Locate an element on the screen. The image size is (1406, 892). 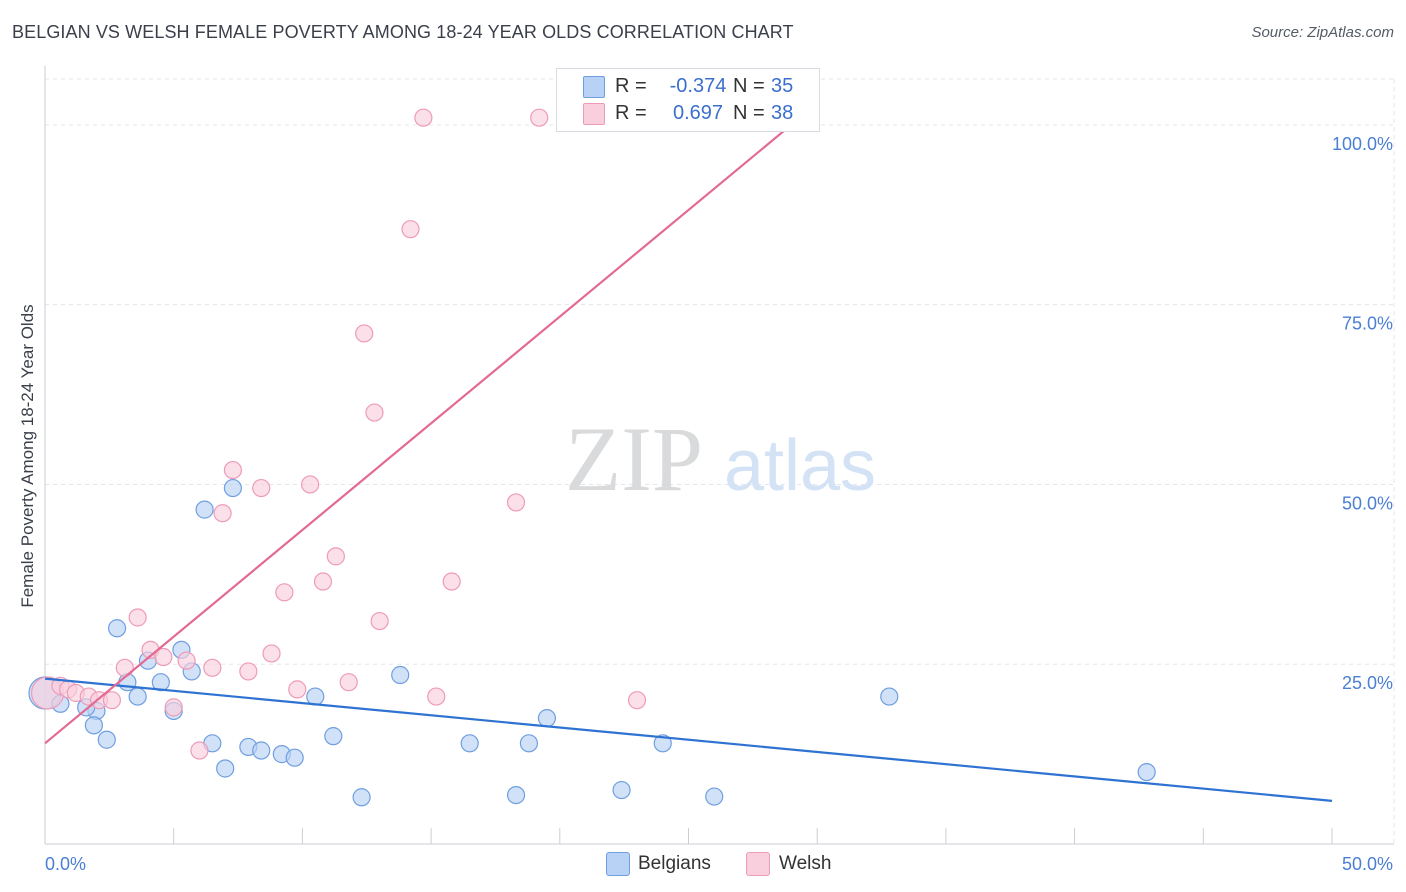
welsh-legend-label: Welsh is located at coordinates (805, 863).